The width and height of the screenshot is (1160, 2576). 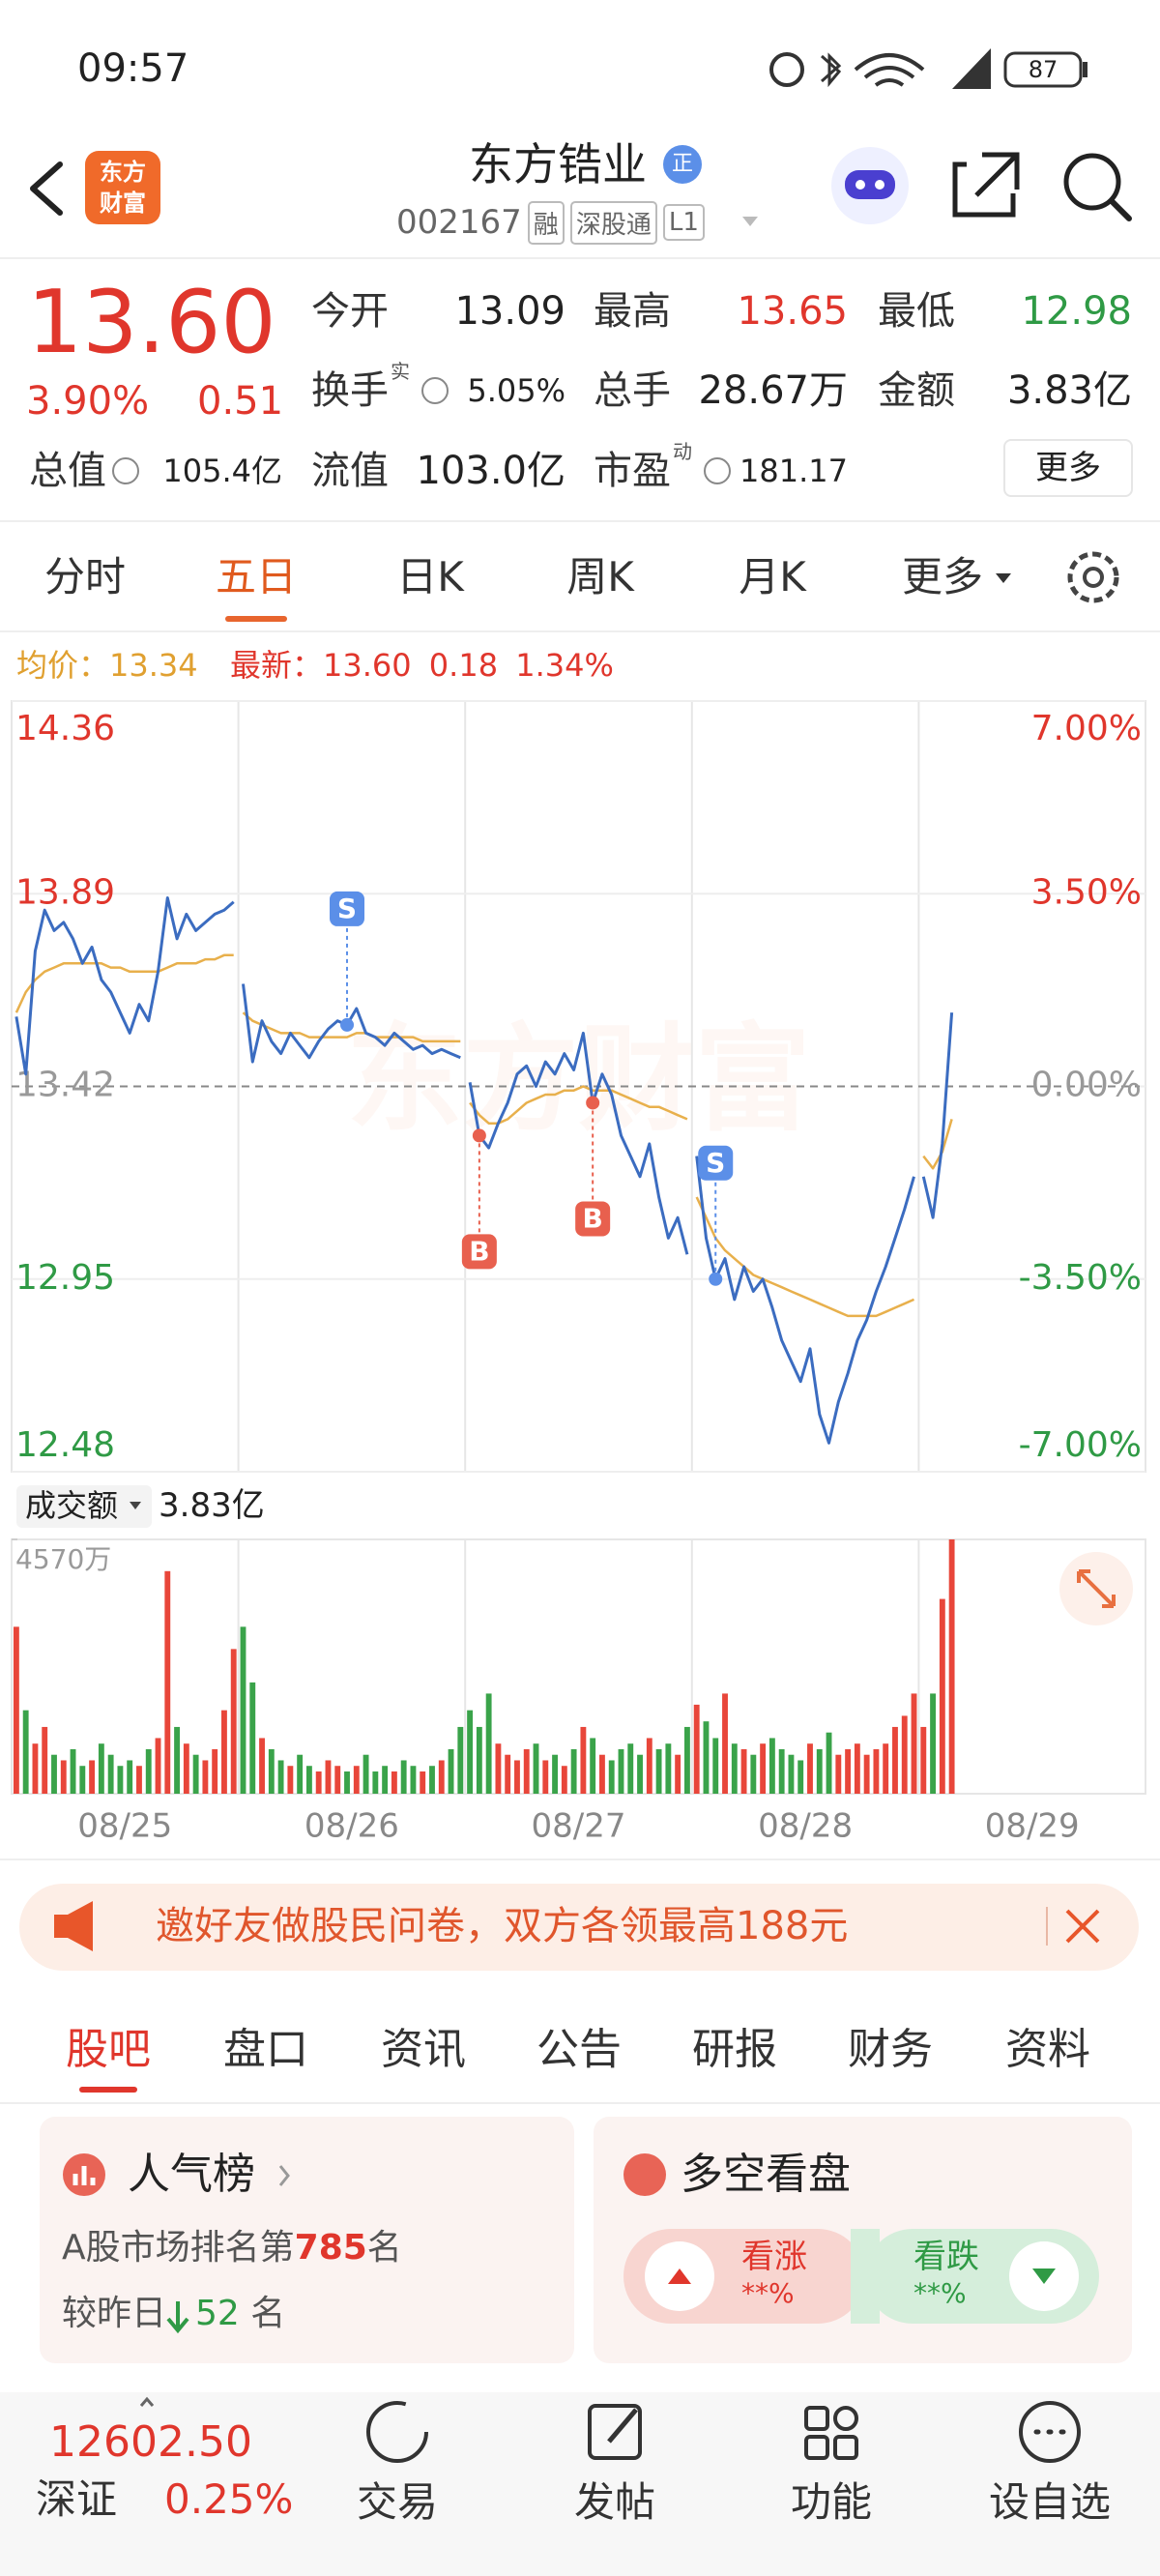 What do you see at coordinates (600, 576) in the screenshot?
I see `chart-tab: 周K` at bounding box center [600, 576].